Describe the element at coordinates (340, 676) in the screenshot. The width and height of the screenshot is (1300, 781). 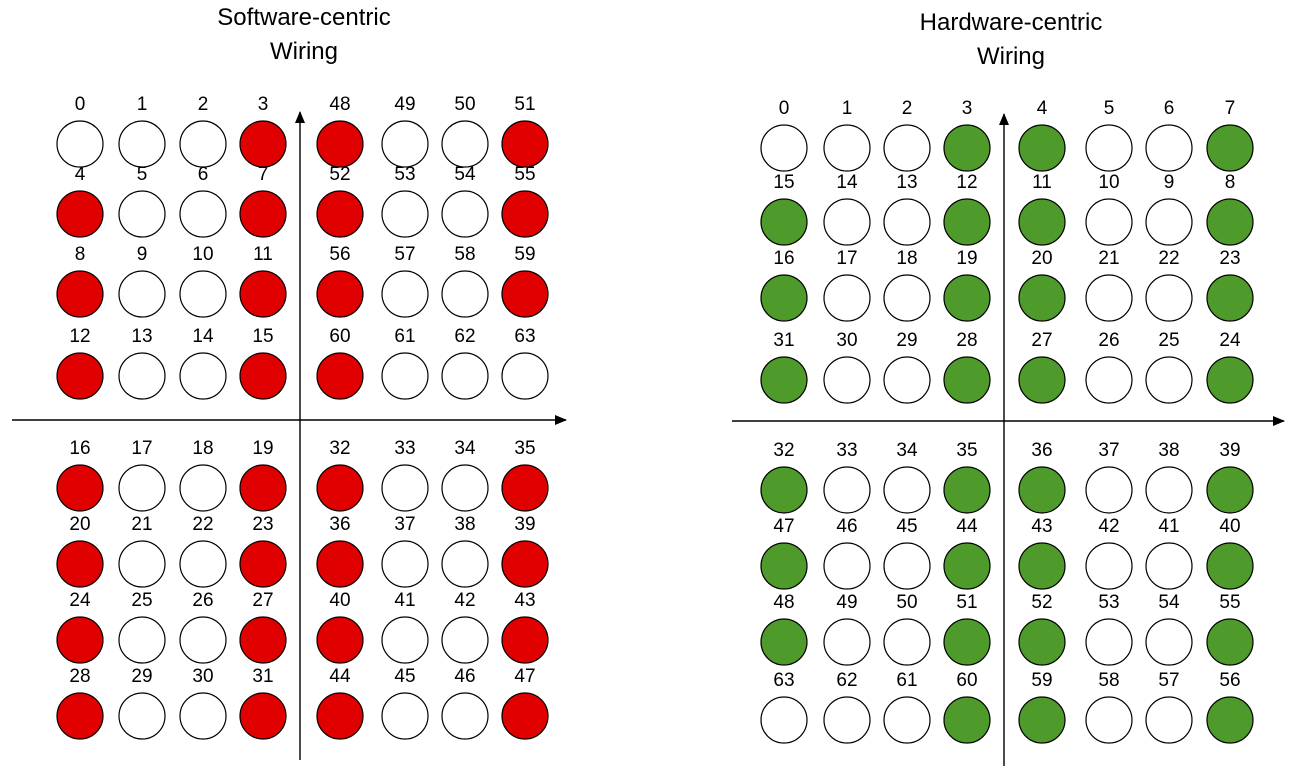
I see `pin-number-label: 44` at that location.